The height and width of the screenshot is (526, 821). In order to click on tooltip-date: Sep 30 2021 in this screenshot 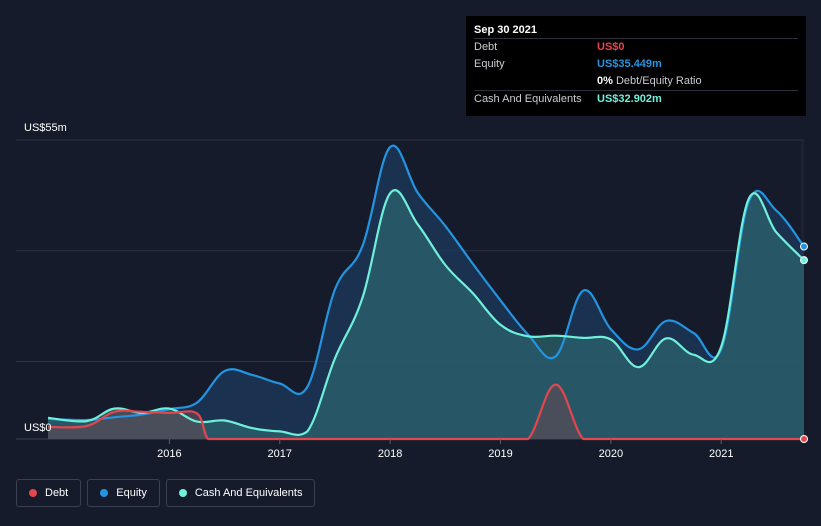, I will do `click(505, 30)`.